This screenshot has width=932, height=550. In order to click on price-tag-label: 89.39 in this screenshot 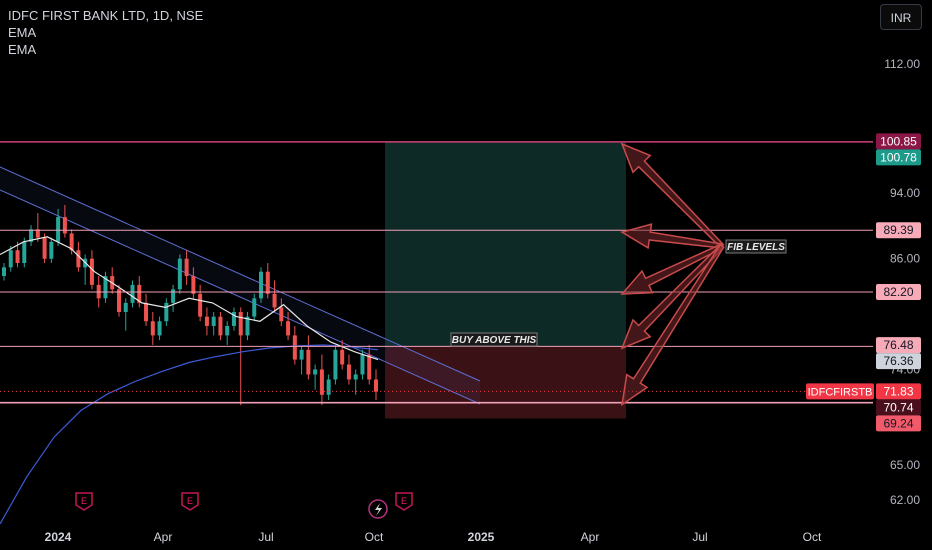, I will do `click(898, 230)`.